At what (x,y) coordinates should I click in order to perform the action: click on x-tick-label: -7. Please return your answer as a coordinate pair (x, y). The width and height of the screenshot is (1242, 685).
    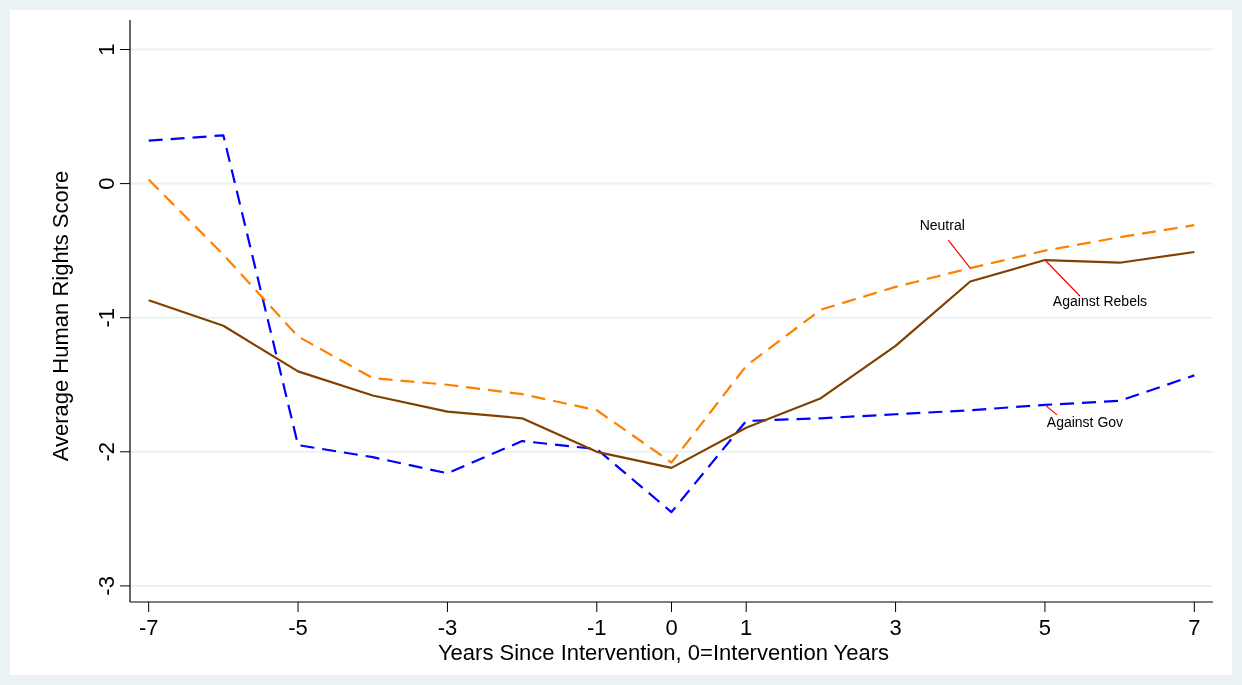
    Looking at the image, I should click on (148, 627).